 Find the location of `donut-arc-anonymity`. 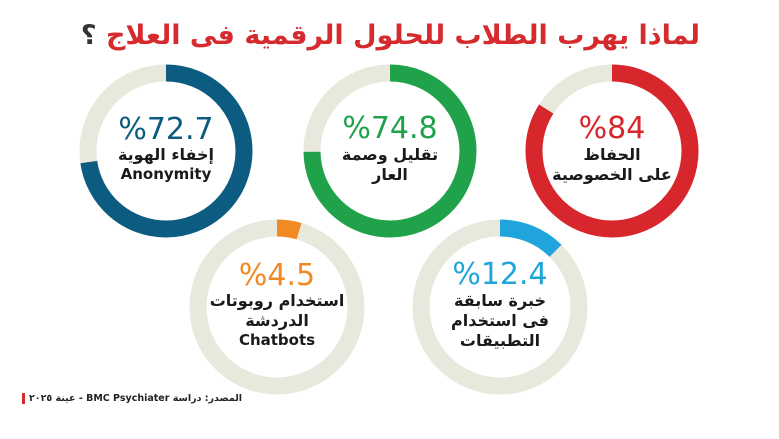

donut-arc-anonymity is located at coordinates (166, 151).